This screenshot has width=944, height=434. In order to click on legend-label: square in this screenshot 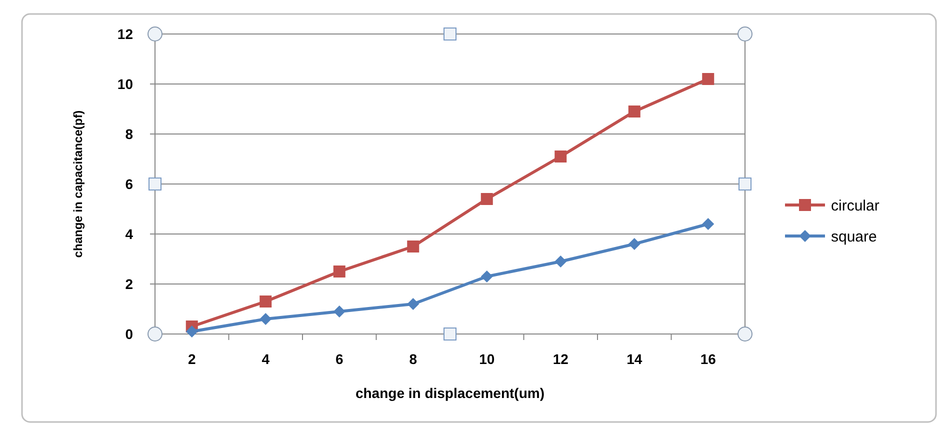, I will do `click(854, 237)`.